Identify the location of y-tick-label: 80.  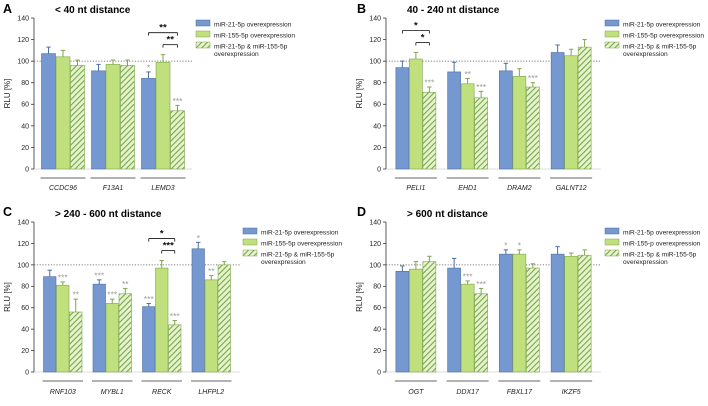
(25, 83).